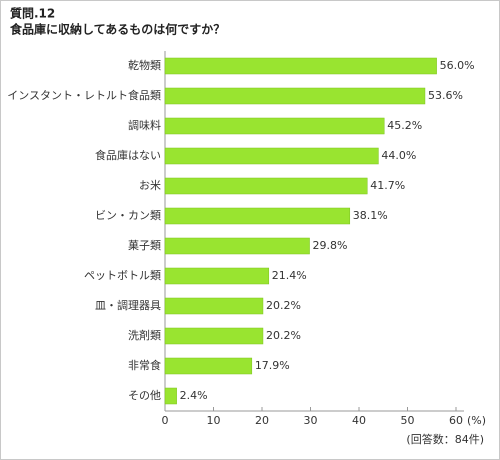 This screenshot has width=500, height=460. What do you see at coordinates (214, 420) in the screenshot?
I see `x-tick-label: 10` at bounding box center [214, 420].